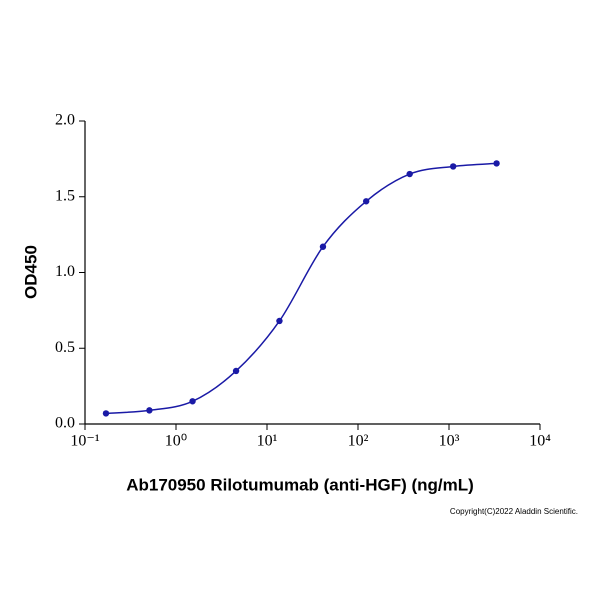 The height and width of the screenshot is (600, 600). Describe the element at coordinates (65, 195) in the screenshot. I see `y-tick-label: 1.5` at that location.